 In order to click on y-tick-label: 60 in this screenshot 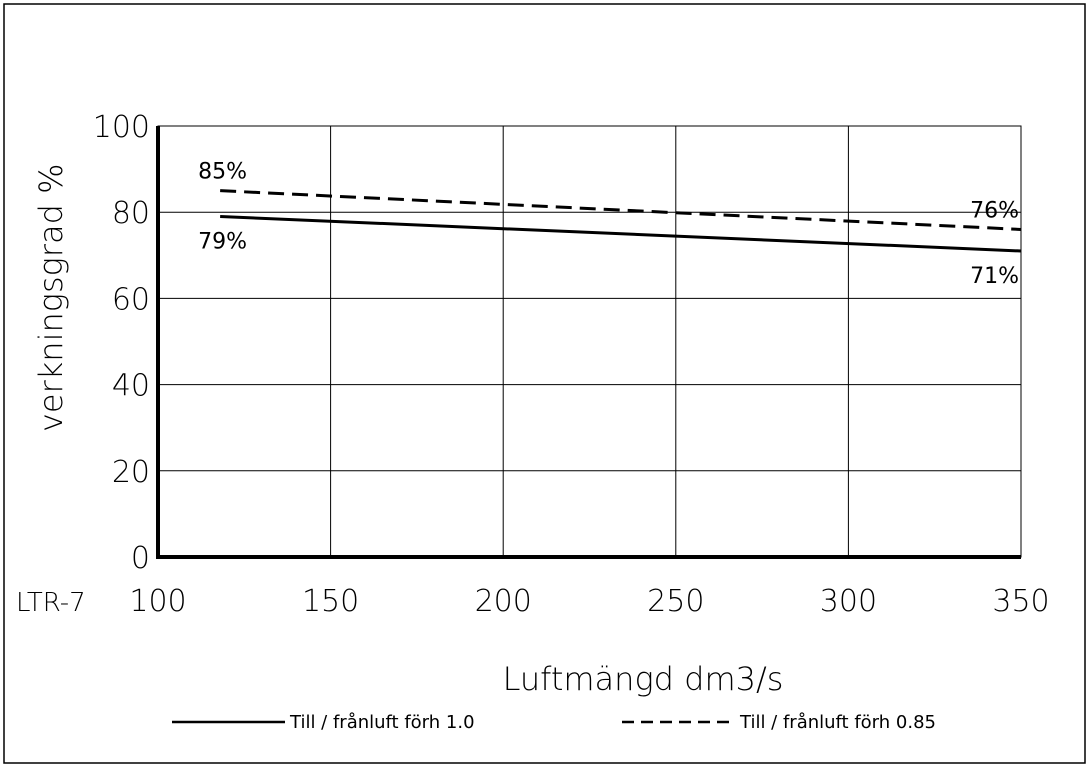, I will do `click(131, 299)`.